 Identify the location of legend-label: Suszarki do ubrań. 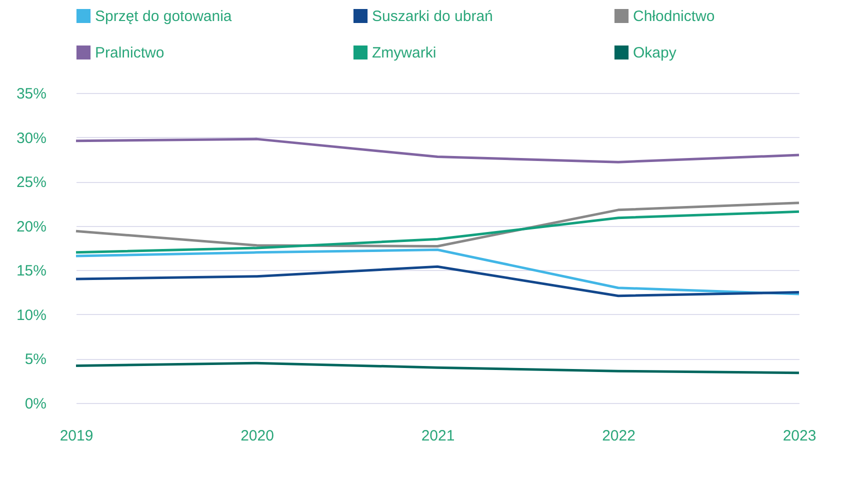
(432, 16).